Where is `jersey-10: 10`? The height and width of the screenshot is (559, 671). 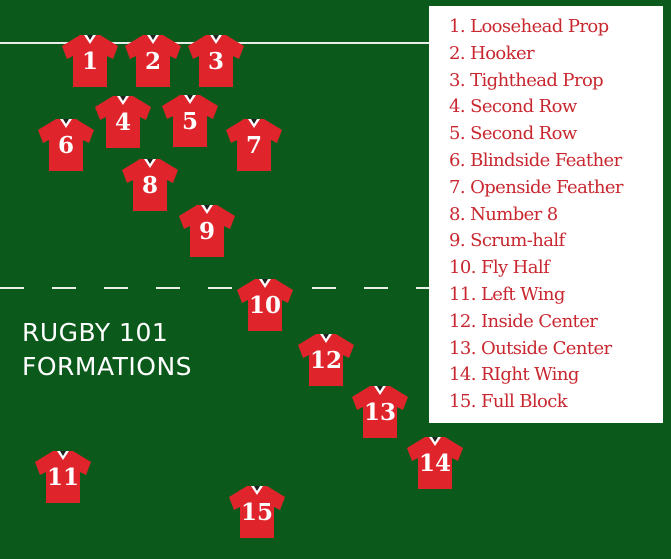
jersey-10: 10 is located at coordinates (265, 304).